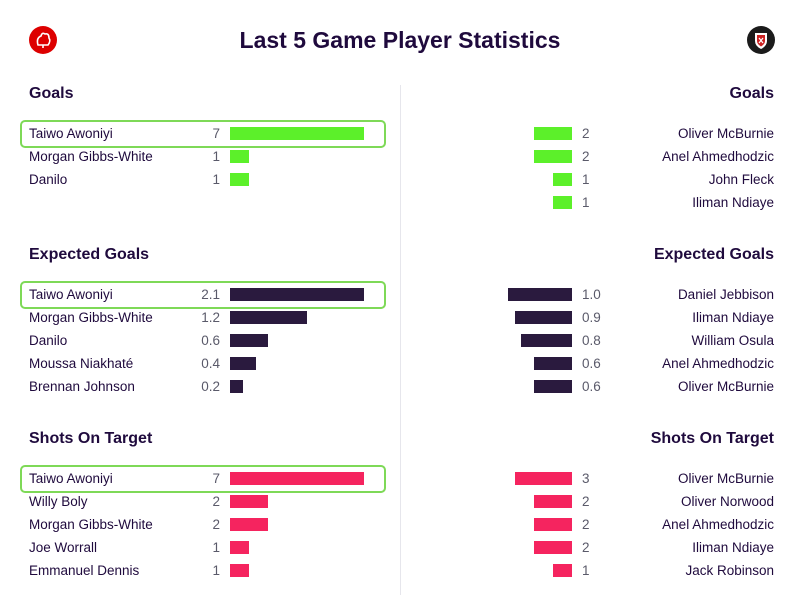 Image resolution: width=800 pixels, height=603 pixels. Describe the element at coordinates (732, 340) in the screenshot. I see `player-name: William Osula` at that location.